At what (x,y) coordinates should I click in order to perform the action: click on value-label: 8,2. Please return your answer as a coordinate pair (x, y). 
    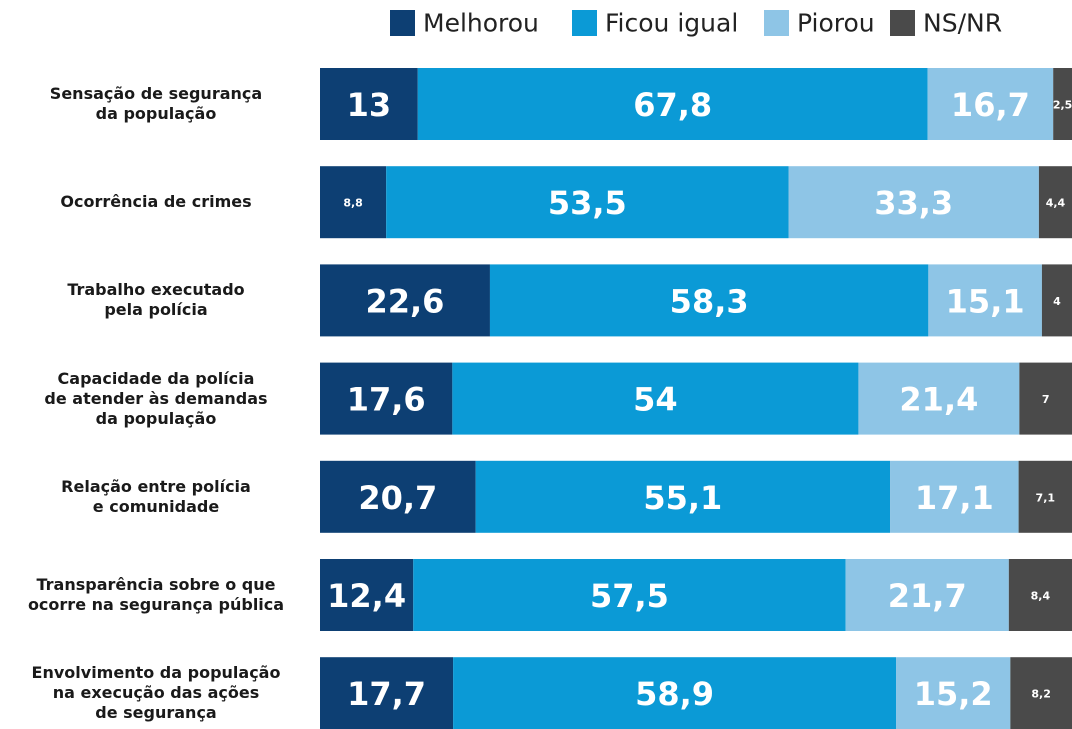
    Looking at the image, I should click on (1041, 694).